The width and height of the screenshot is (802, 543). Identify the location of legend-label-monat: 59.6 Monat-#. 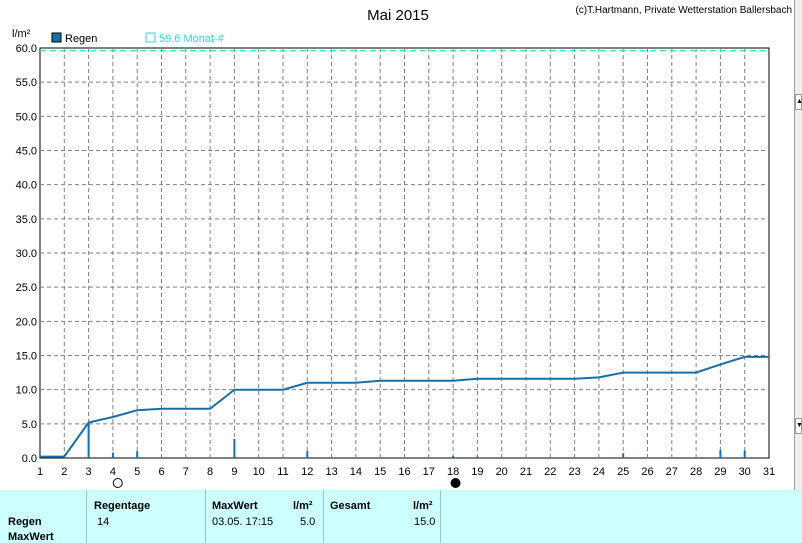
(192, 39).